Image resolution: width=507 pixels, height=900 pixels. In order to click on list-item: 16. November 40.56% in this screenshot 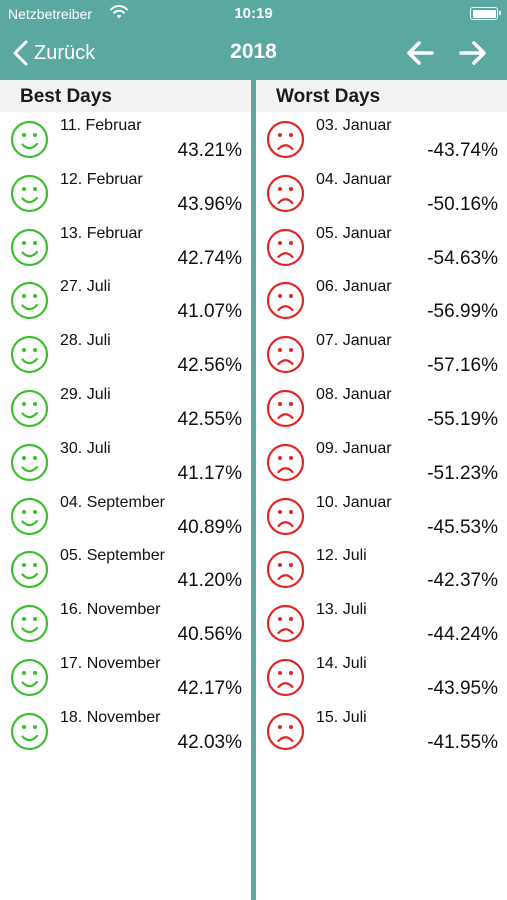, I will do `click(125, 623)`.